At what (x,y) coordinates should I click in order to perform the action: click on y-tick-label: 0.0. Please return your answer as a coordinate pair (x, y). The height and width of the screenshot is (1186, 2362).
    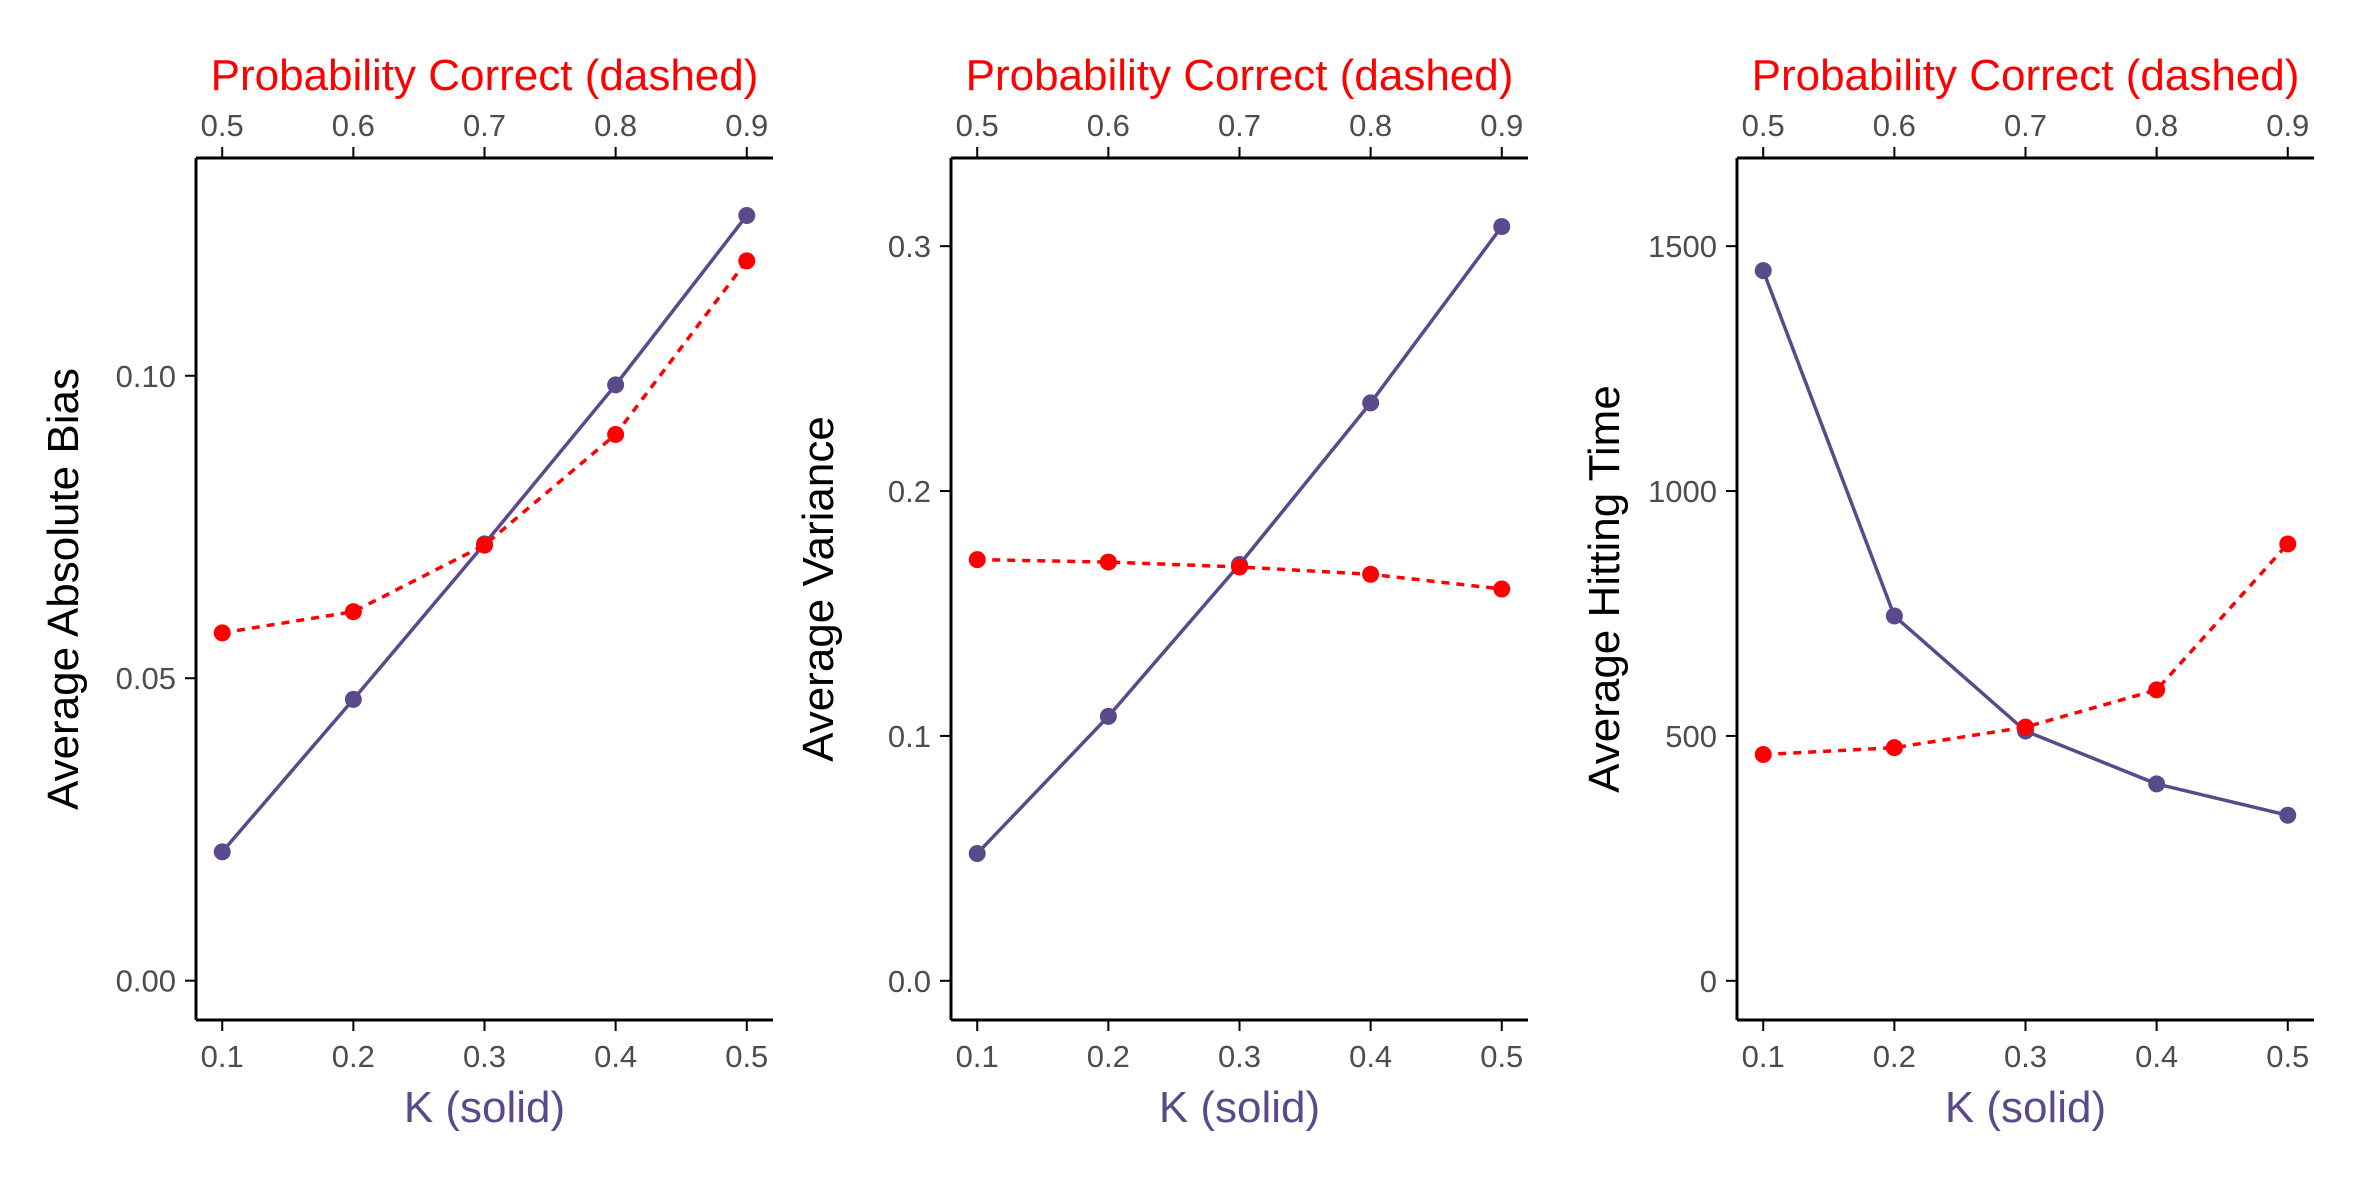
    Looking at the image, I should click on (909, 981).